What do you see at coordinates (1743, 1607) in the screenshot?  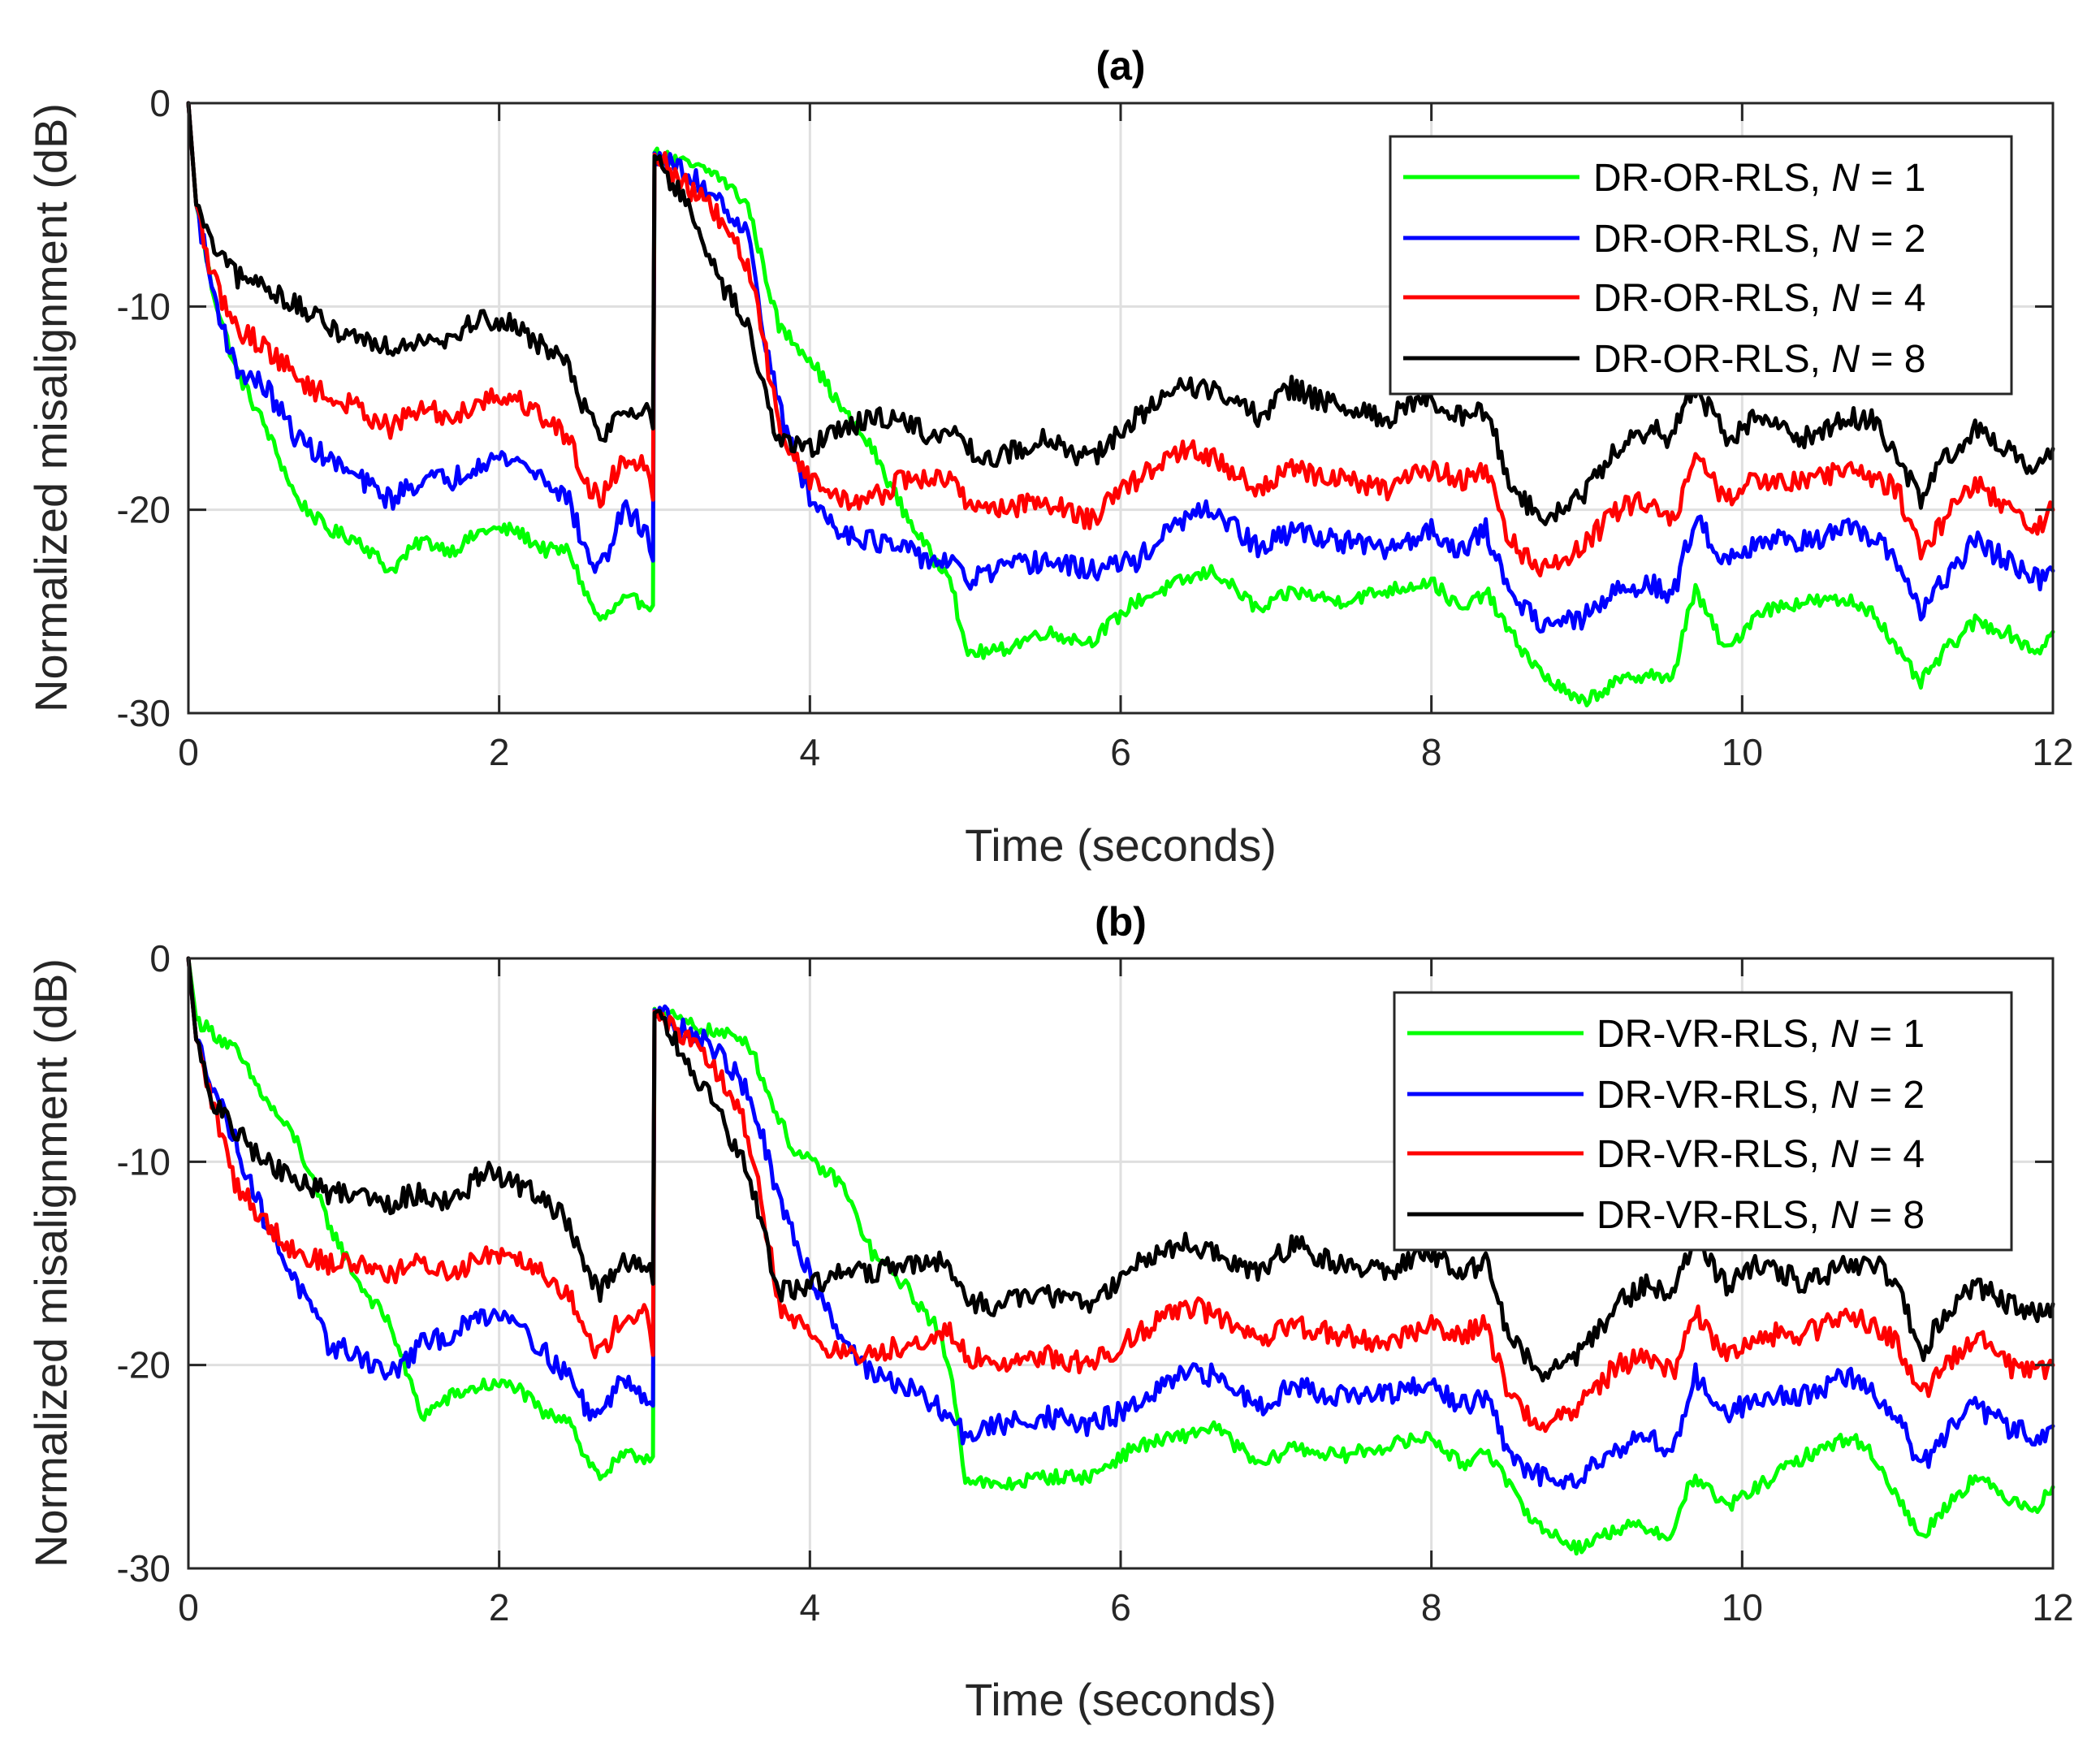 I see `x-tick-label-b-10: 10` at bounding box center [1743, 1607].